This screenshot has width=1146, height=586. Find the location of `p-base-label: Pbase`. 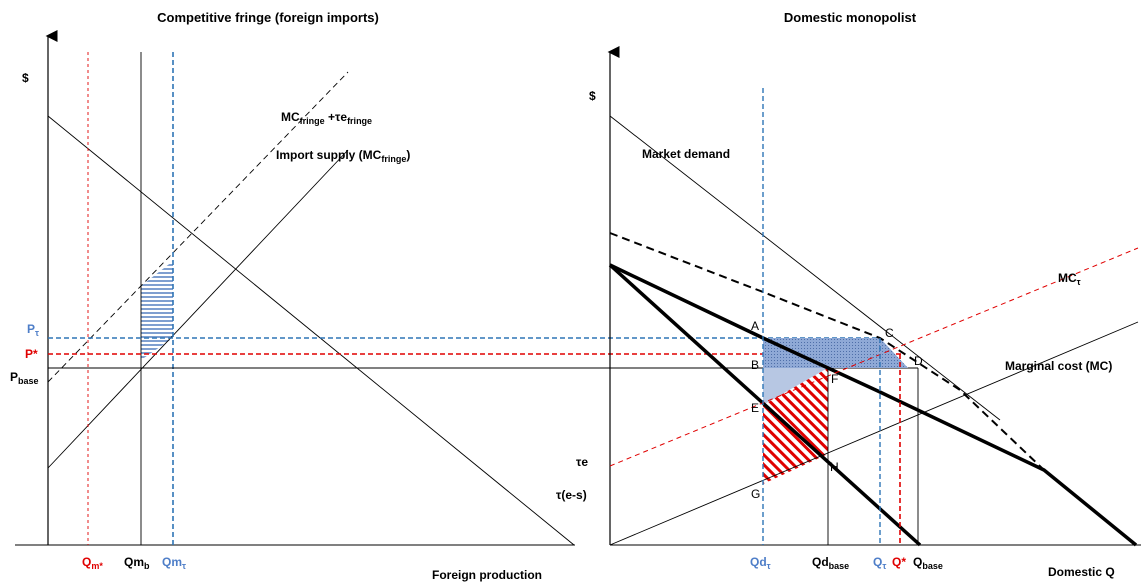

p-base-label: Pbase is located at coordinates (24, 378).